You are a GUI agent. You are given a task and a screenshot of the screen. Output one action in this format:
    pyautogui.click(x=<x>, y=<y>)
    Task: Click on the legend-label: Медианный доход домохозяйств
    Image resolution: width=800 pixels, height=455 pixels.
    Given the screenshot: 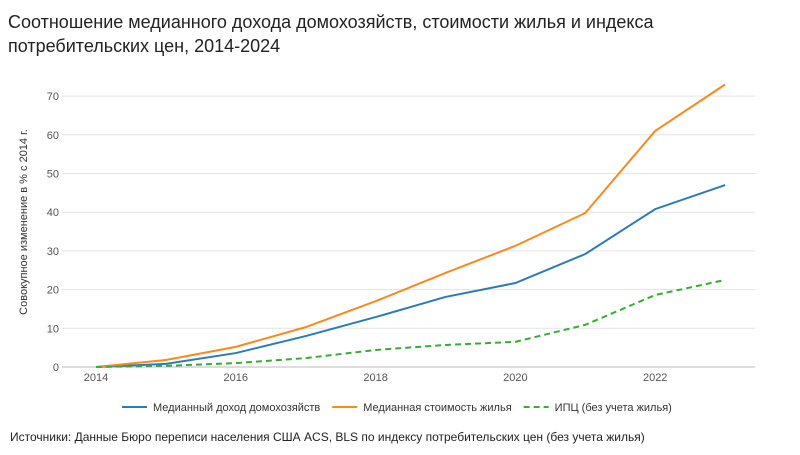 What is the action you would take?
    pyautogui.click(x=236, y=408)
    